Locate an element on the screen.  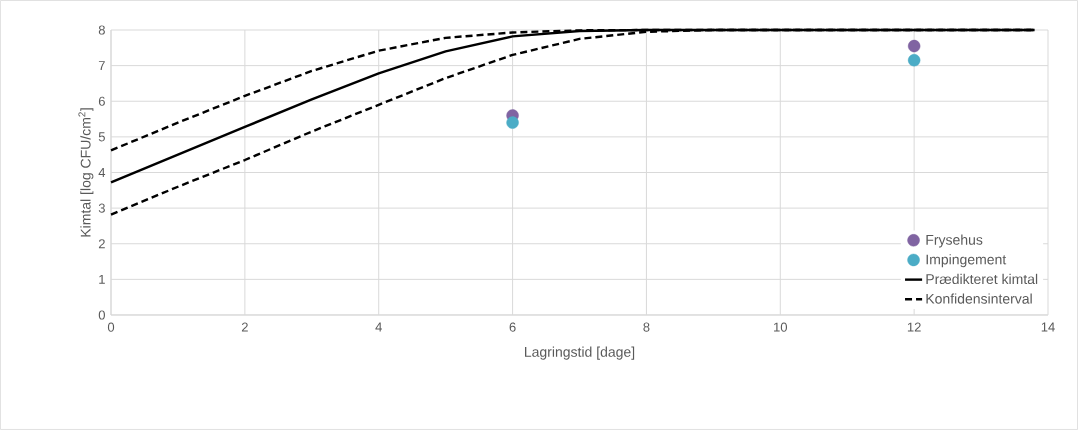
legend-label: Prædikteret kimtal is located at coordinates (982, 279).